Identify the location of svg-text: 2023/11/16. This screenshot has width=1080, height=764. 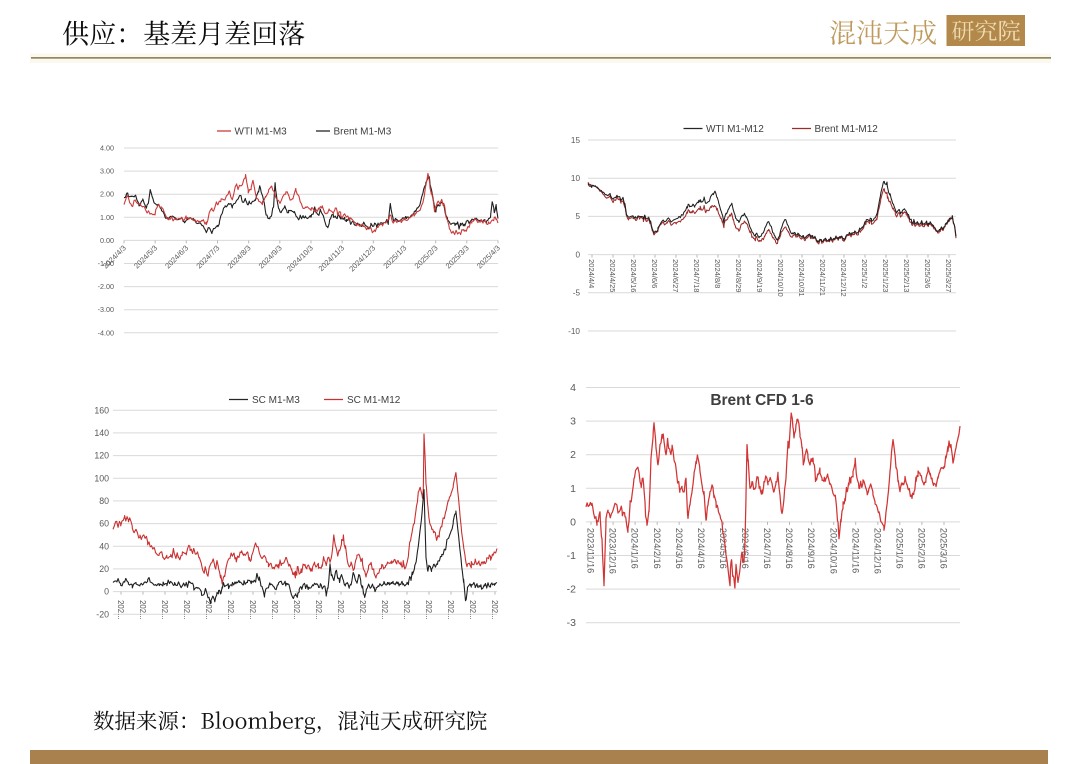
(591, 550).